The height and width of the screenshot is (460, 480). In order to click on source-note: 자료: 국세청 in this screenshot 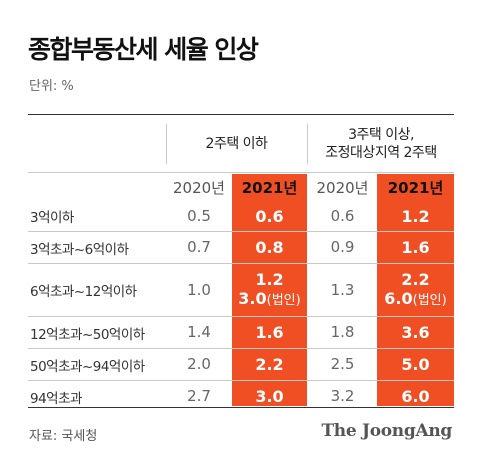, I will do `click(63, 436)`.